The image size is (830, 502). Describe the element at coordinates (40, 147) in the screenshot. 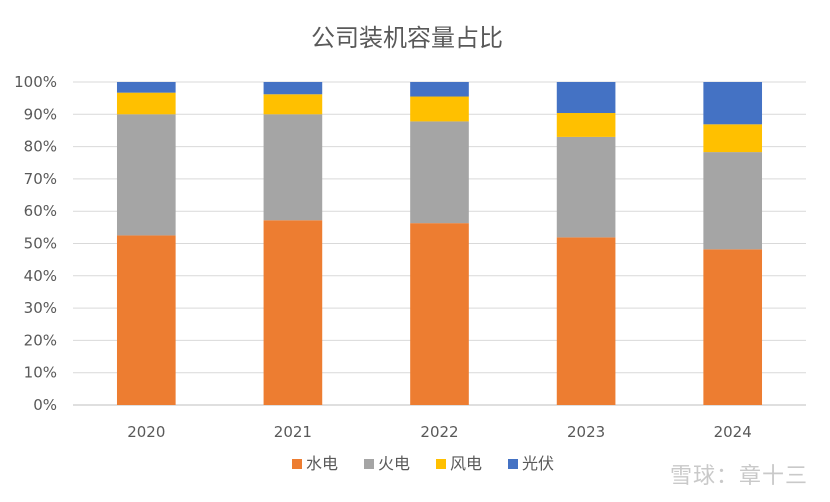

I see `y-tick-label: 80%` at that location.